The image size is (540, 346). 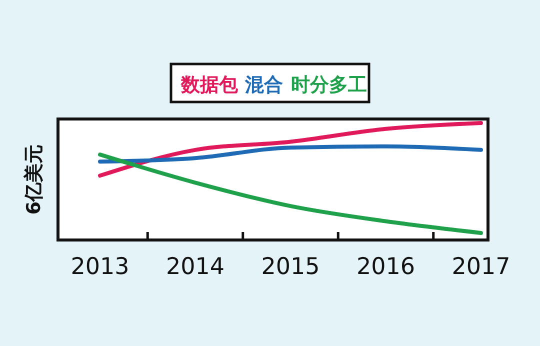 I want to click on text: 混合, so click(x=263, y=85).